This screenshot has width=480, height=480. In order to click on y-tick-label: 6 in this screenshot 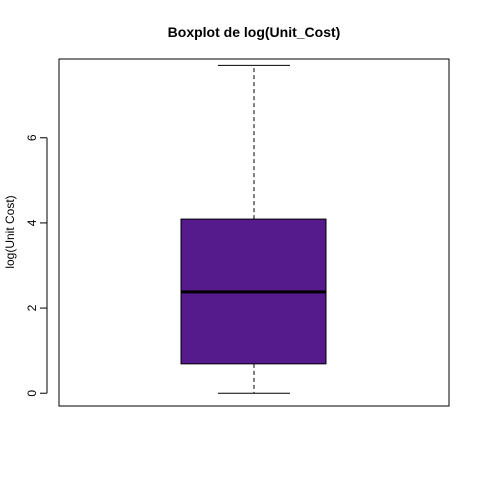, I will do `click(32, 137)`.